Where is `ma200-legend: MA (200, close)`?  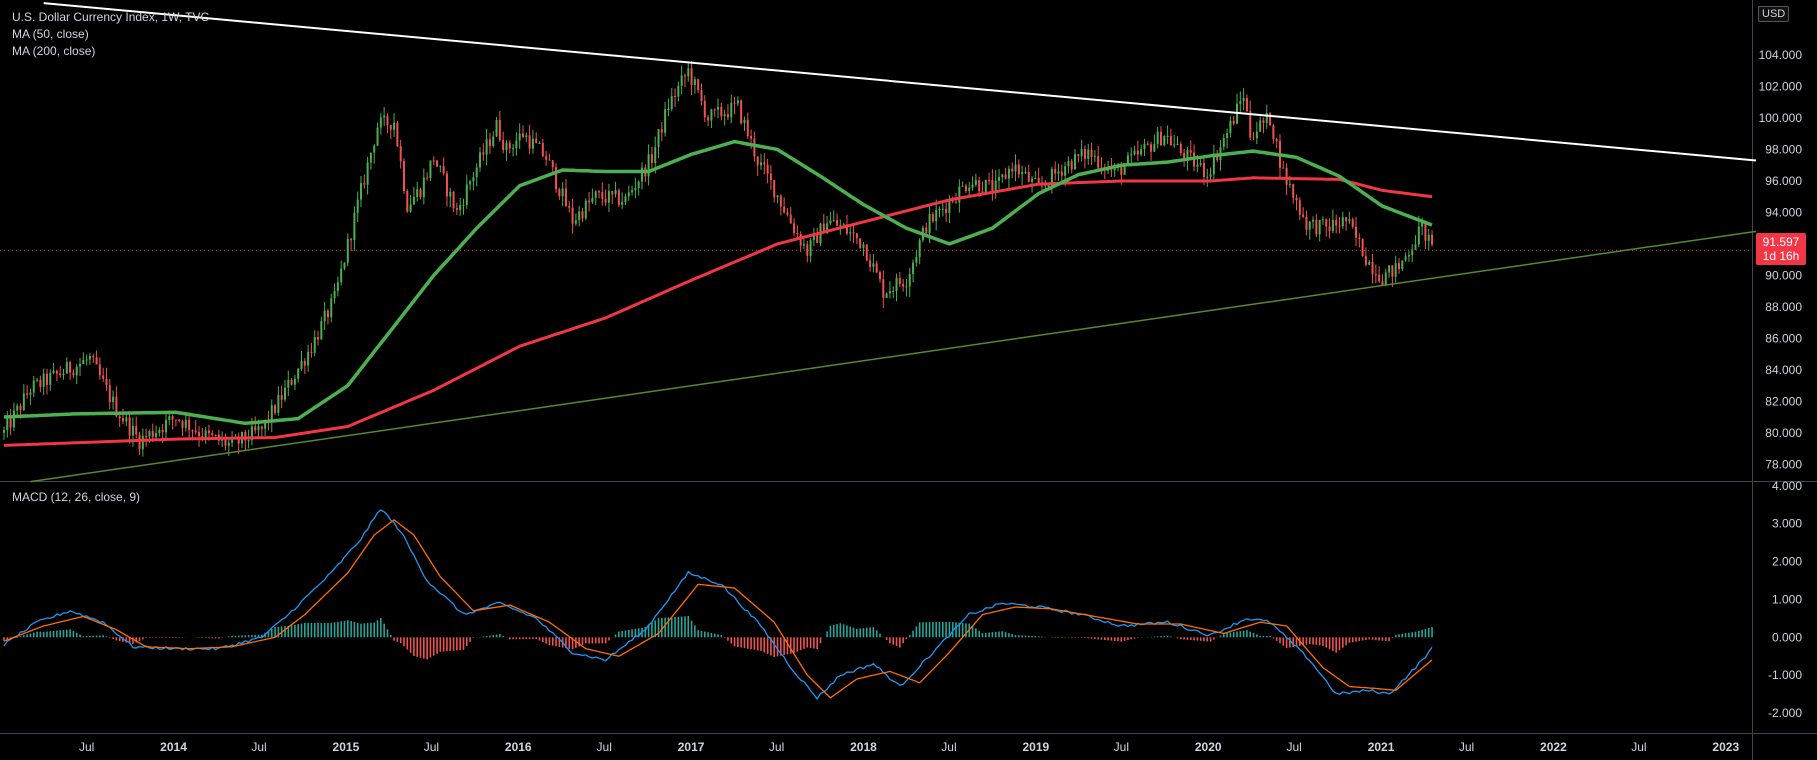
ma200-legend: MA (200, close) is located at coordinates (54, 51).